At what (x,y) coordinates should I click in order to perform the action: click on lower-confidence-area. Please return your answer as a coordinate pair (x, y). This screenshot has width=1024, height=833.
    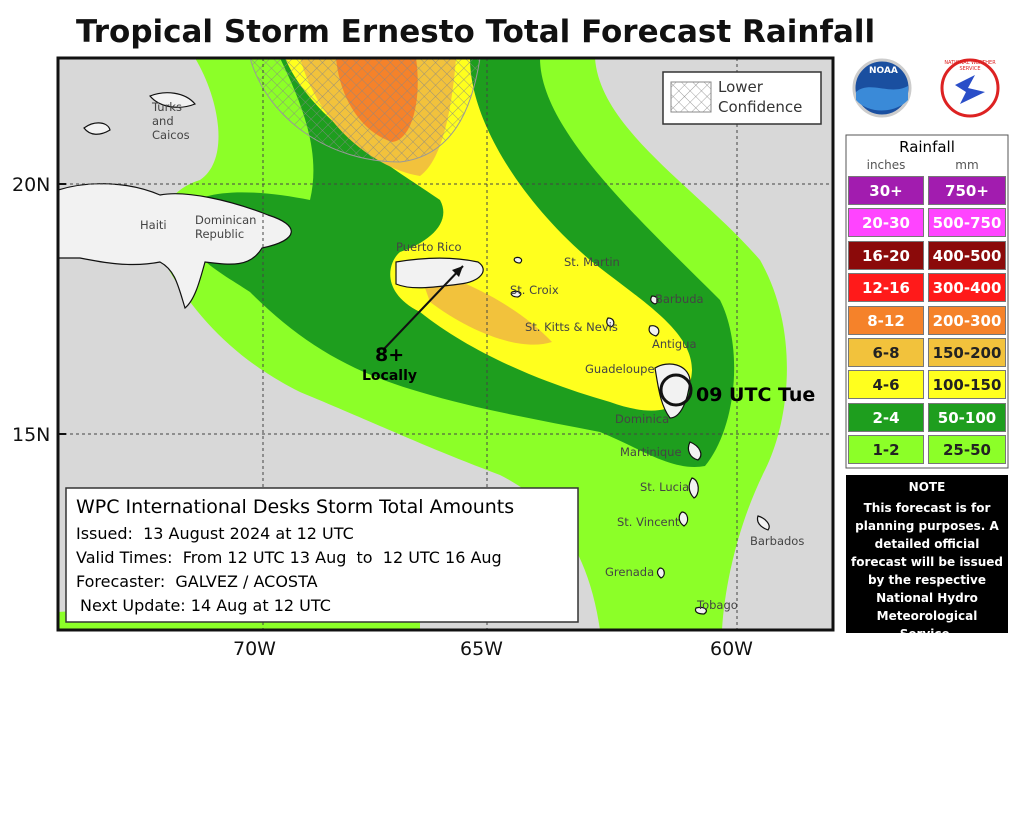
    Looking at the image, I should click on (365, 110).